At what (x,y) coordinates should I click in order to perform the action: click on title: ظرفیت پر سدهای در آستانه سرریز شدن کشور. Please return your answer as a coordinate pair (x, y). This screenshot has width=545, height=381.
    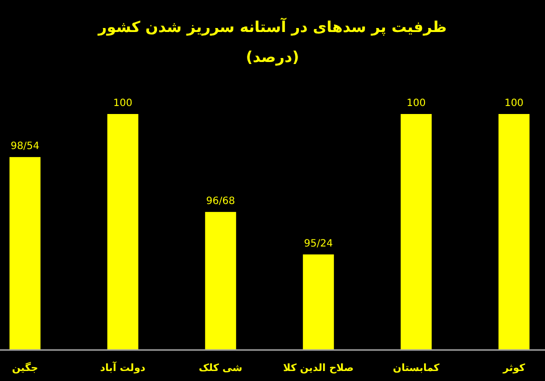
    Looking at the image, I should click on (272, 27).